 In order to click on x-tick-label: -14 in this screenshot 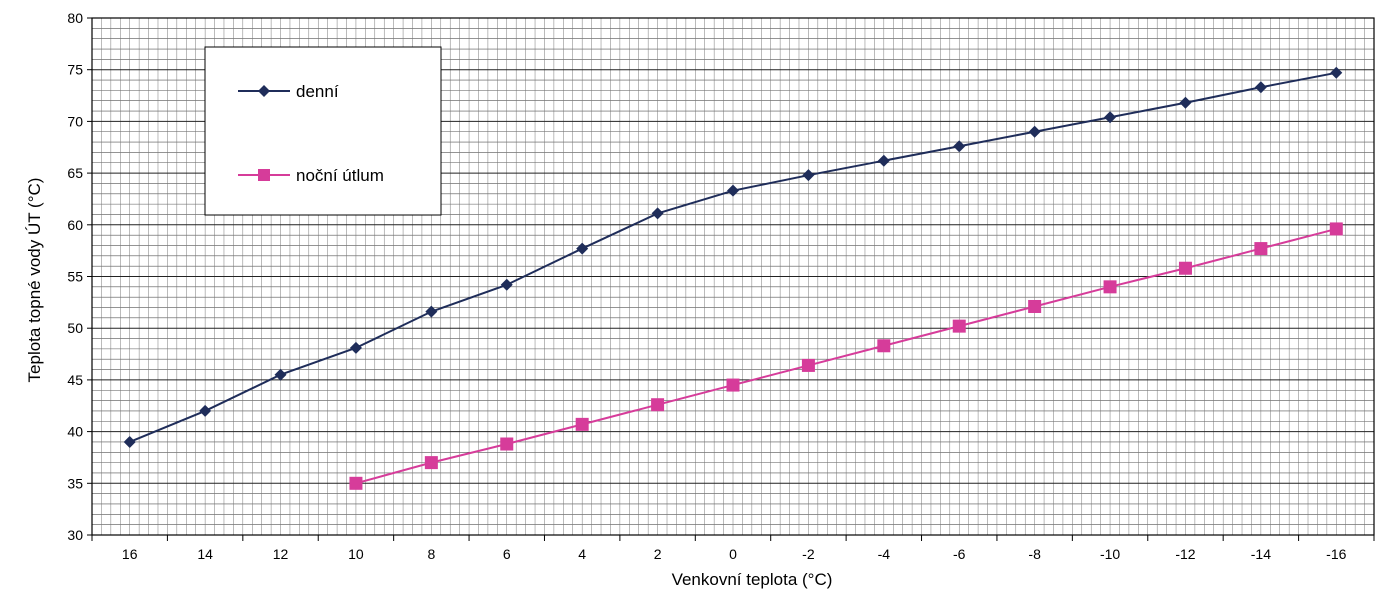, I will do `click(1261, 554)`.